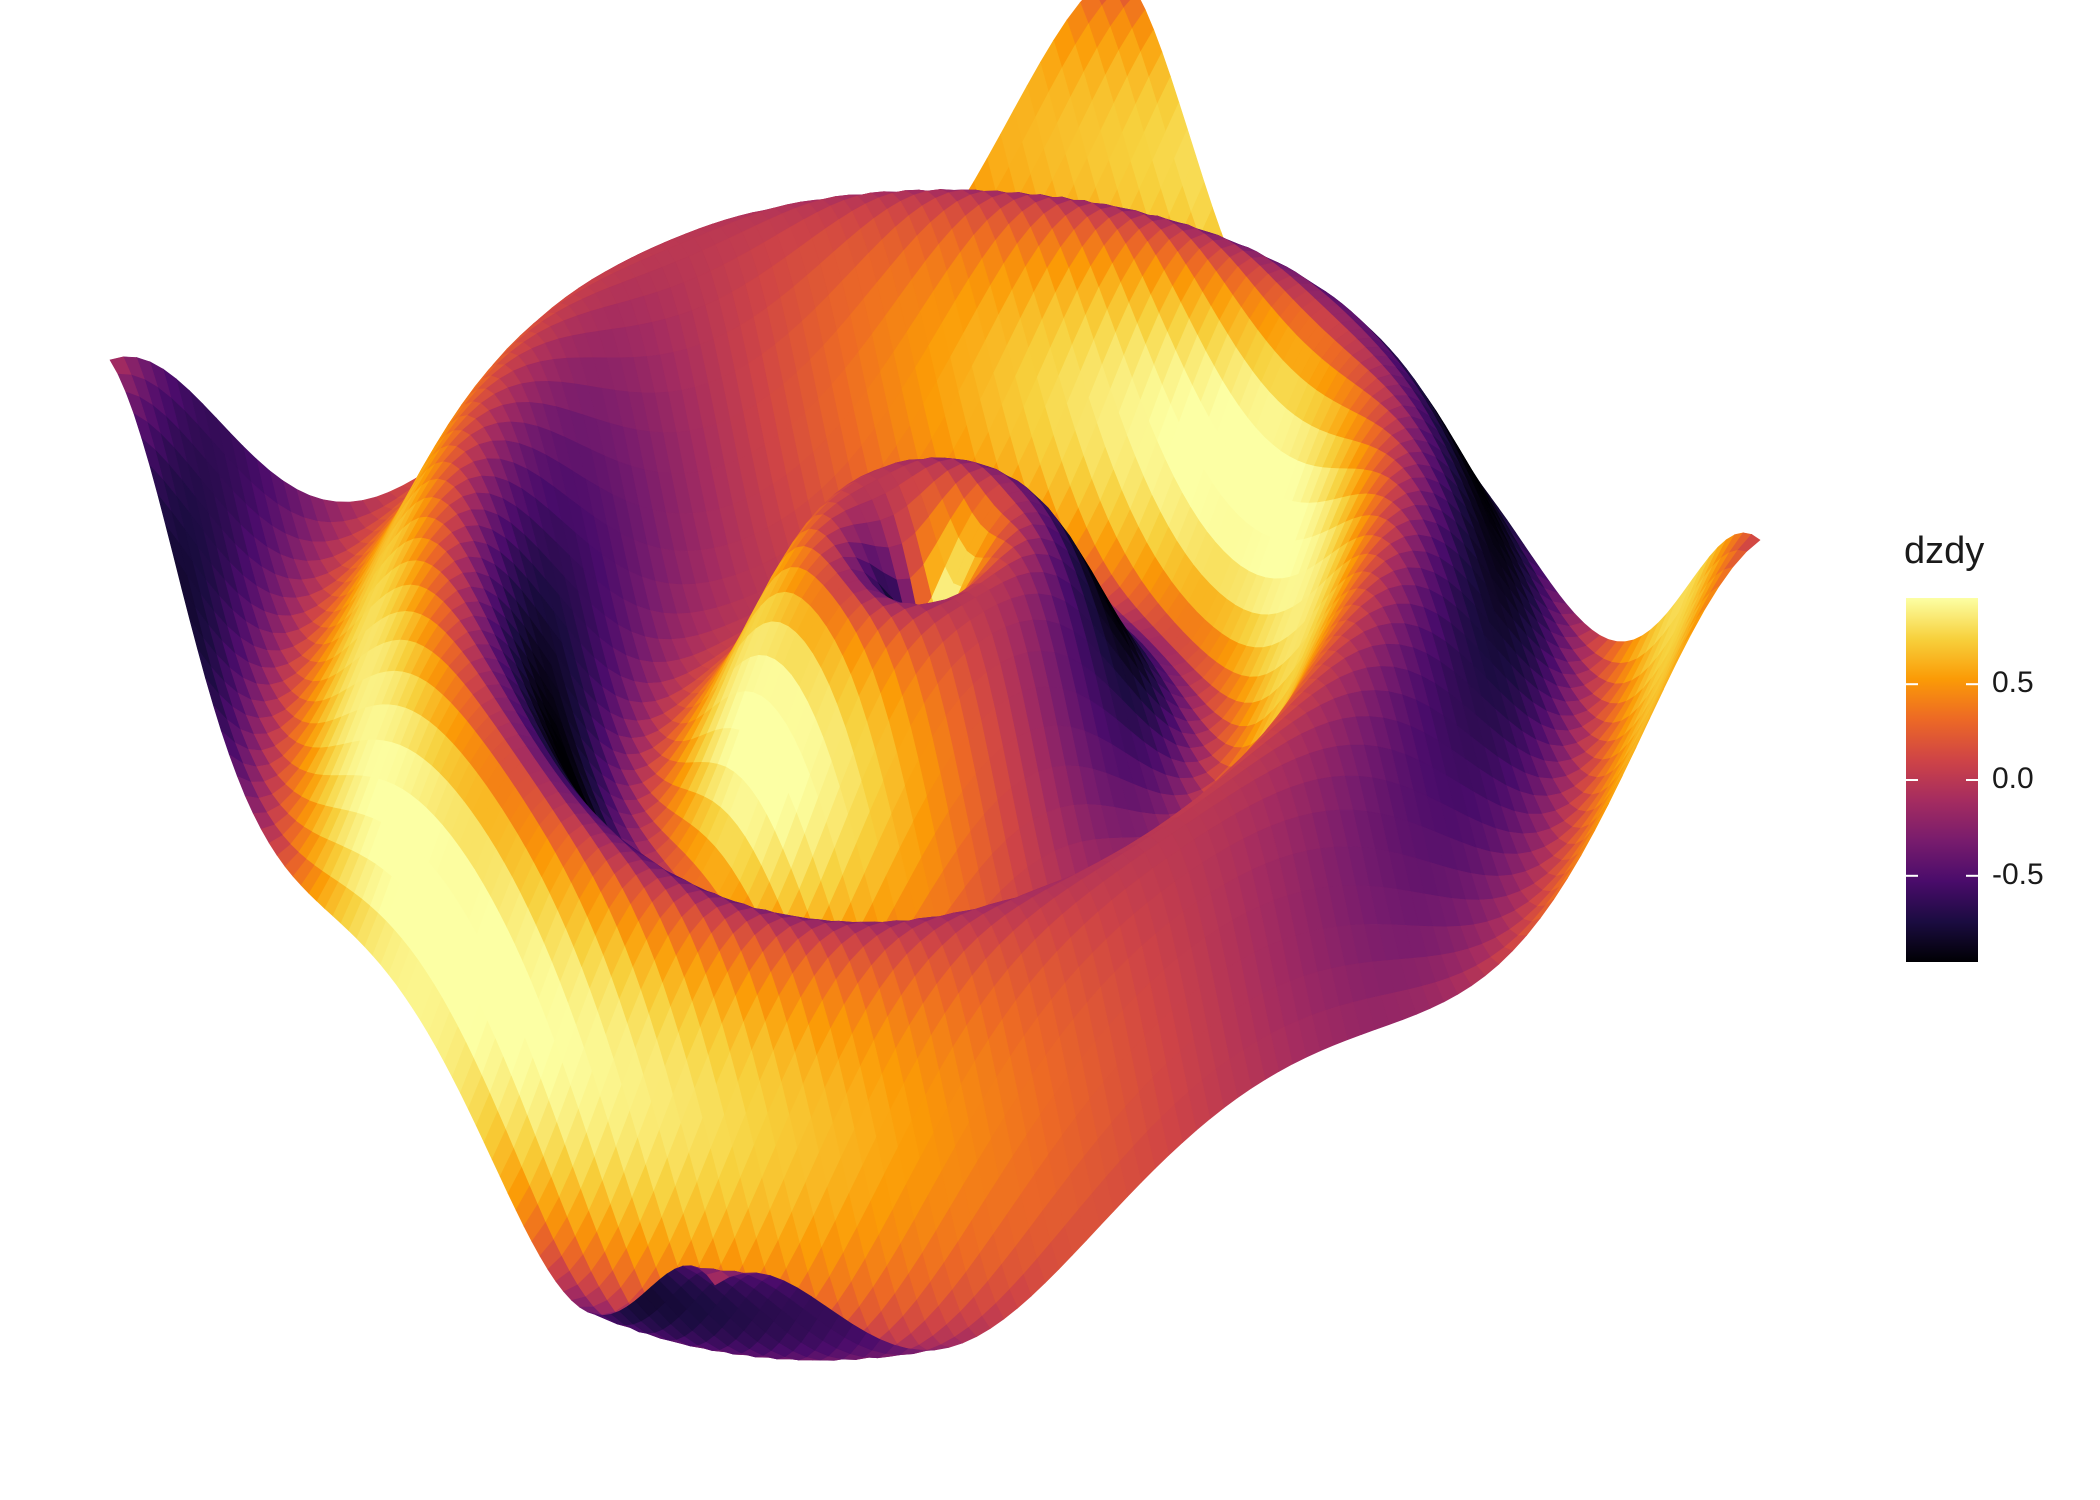  What do you see at coordinates (1103, 3) in the screenshot?
I see `surface-facet` at bounding box center [1103, 3].